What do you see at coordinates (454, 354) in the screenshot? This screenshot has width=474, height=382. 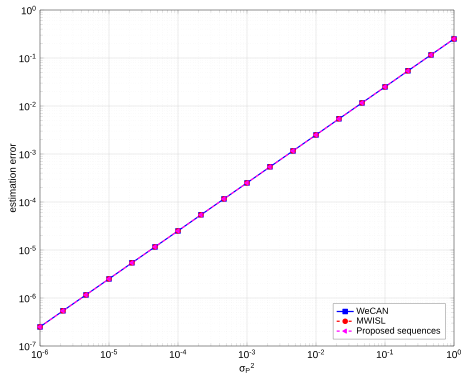 I see `x-tick-label: 10$^{0}$` at bounding box center [454, 354].